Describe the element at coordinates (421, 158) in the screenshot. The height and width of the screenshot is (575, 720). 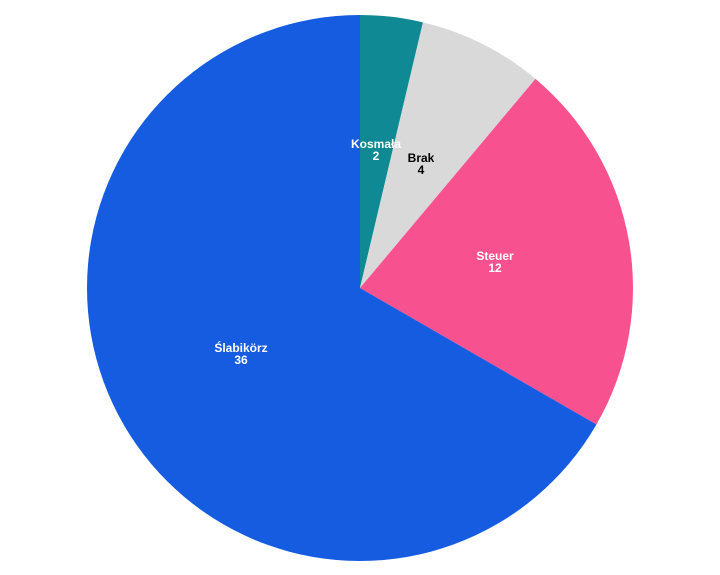
I see `slice-category-label: Brak` at that location.